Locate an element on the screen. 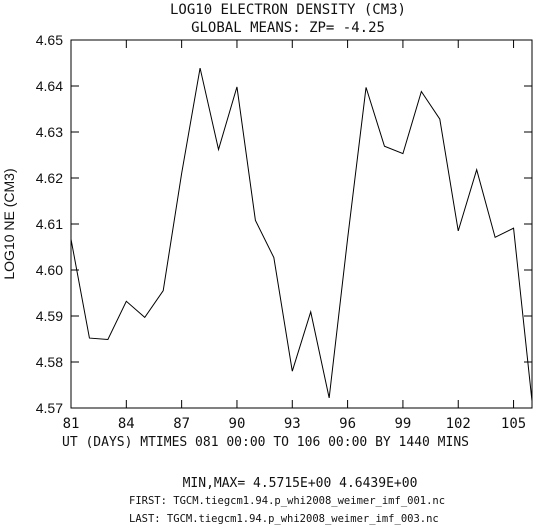  y-tick-label: 4.63 is located at coordinates (49, 132).